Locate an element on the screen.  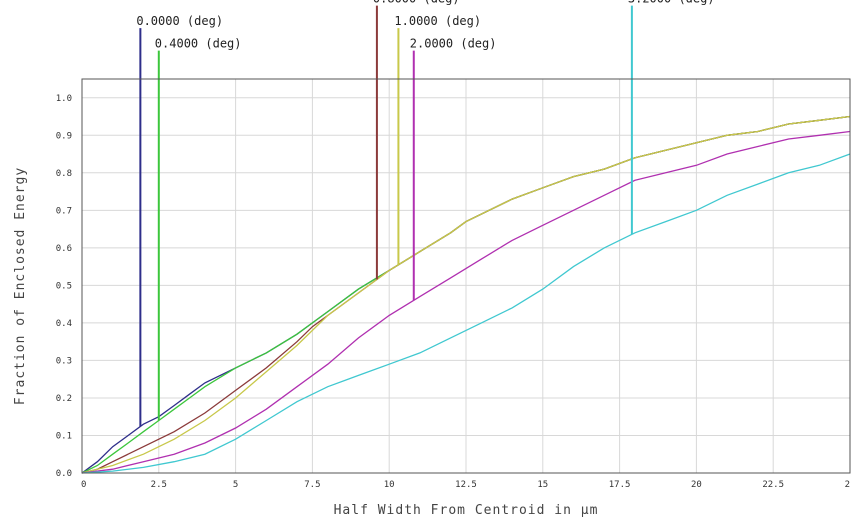
x-tick-label: 7.5 is located at coordinates (312, 485).